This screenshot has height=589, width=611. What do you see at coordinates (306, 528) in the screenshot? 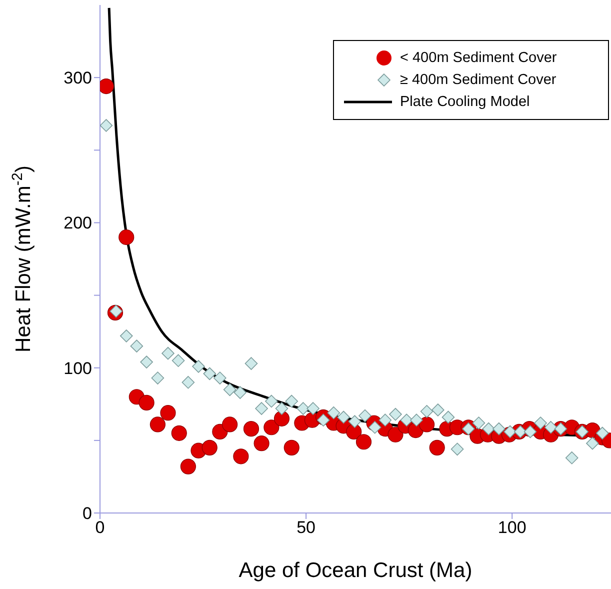
I see `x-tick-label: 50` at bounding box center [306, 528].